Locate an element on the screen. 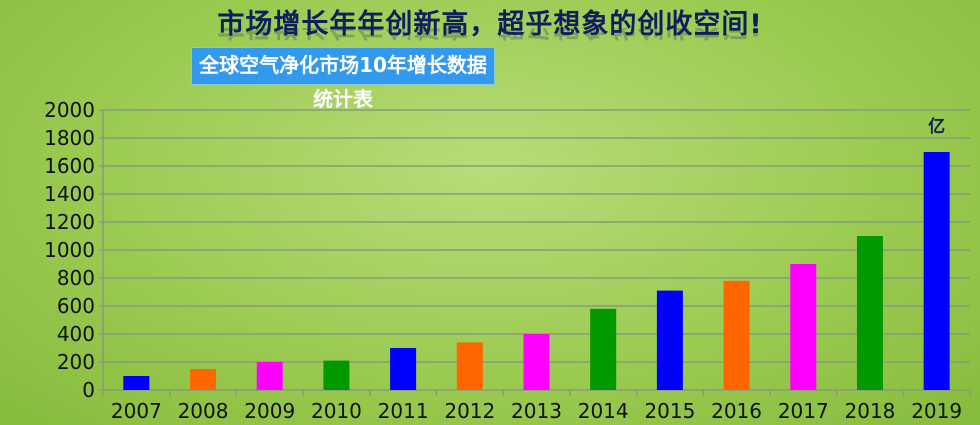 The image size is (980, 425). x-tick-label: 2007 is located at coordinates (136, 411).